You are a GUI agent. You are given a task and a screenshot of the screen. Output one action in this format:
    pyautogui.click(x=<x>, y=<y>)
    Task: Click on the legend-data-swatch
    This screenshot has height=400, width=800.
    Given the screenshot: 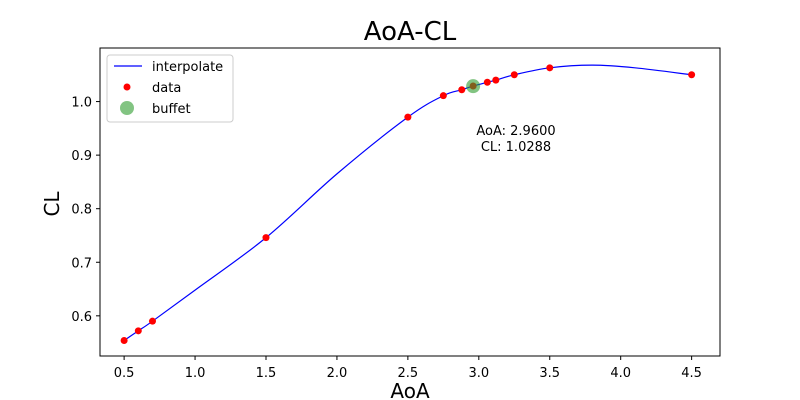 What is the action you would take?
    pyautogui.click(x=127, y=87)
    